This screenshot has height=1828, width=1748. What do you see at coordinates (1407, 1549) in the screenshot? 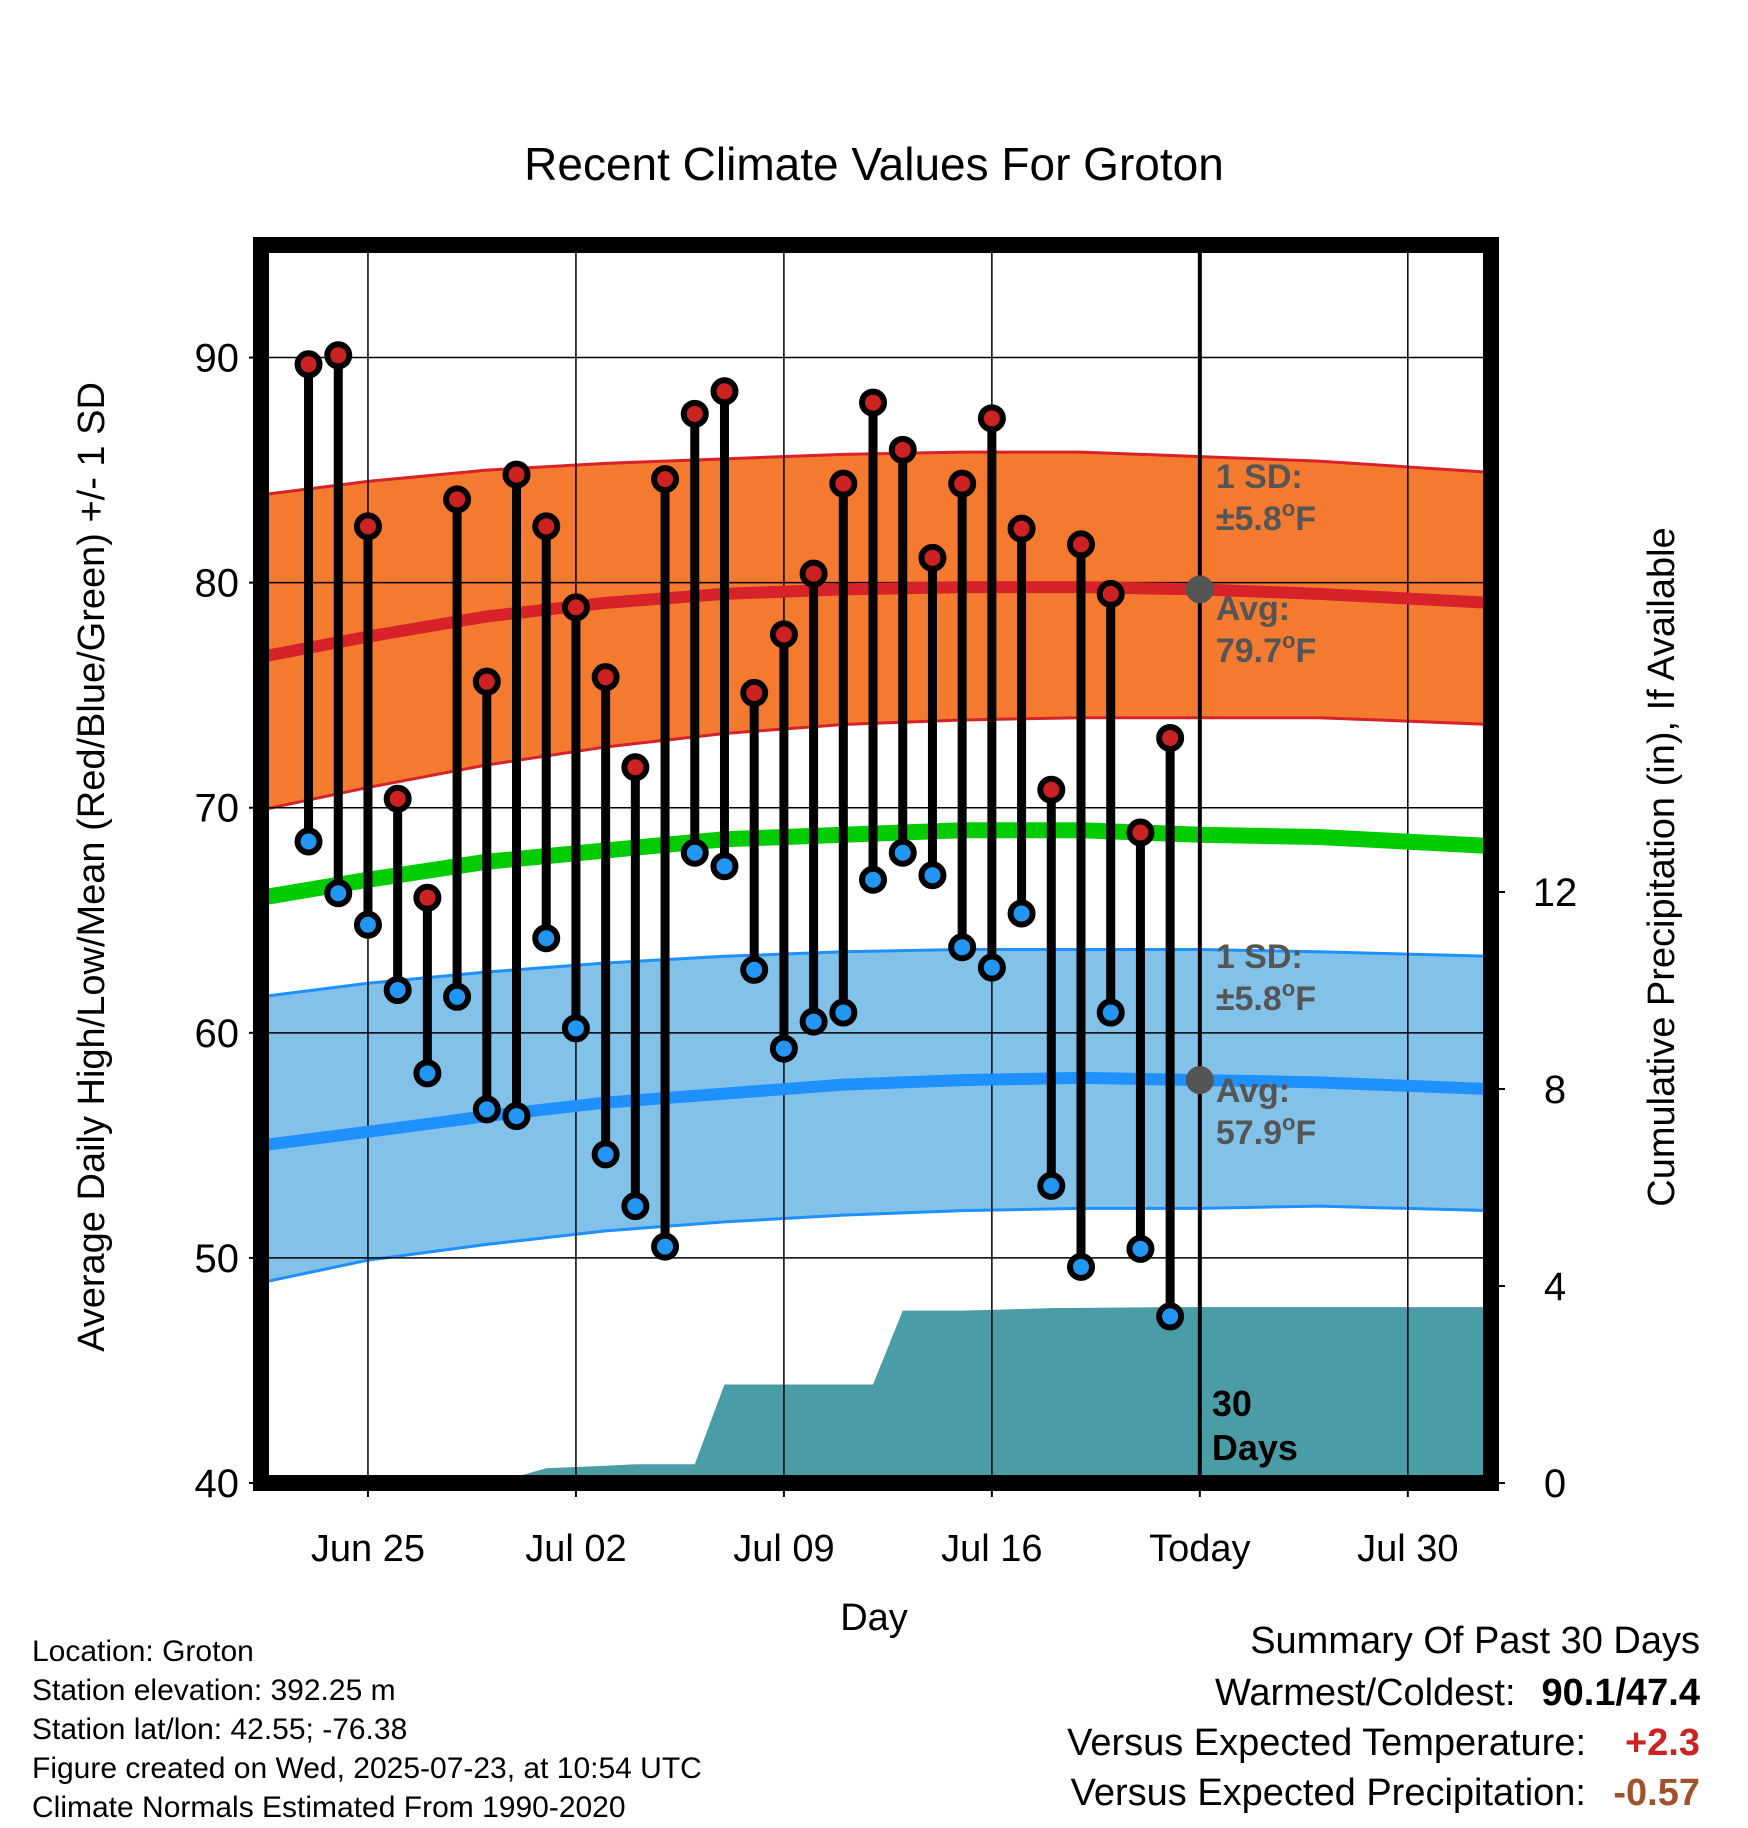
I see `x-tick-label: Jul 30` at bounding box center [1407, 1549].